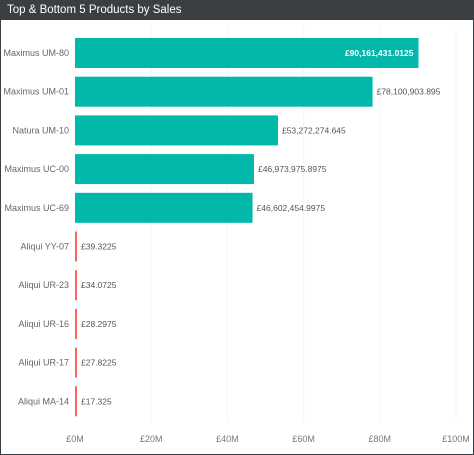 The image size is (474, 455). What do you see at coordinates (43, 363) in the screenshot?
I see `category-label: Aliqui UR-17` at bounding box center [43, 363].